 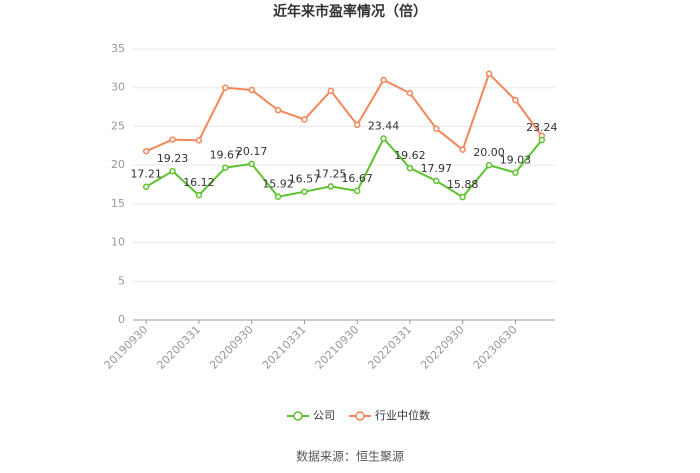 What do you see at coordinates (118, 125) in the screenshot?
I see `y-tick-label: 25` at bounding box center [118, 125].